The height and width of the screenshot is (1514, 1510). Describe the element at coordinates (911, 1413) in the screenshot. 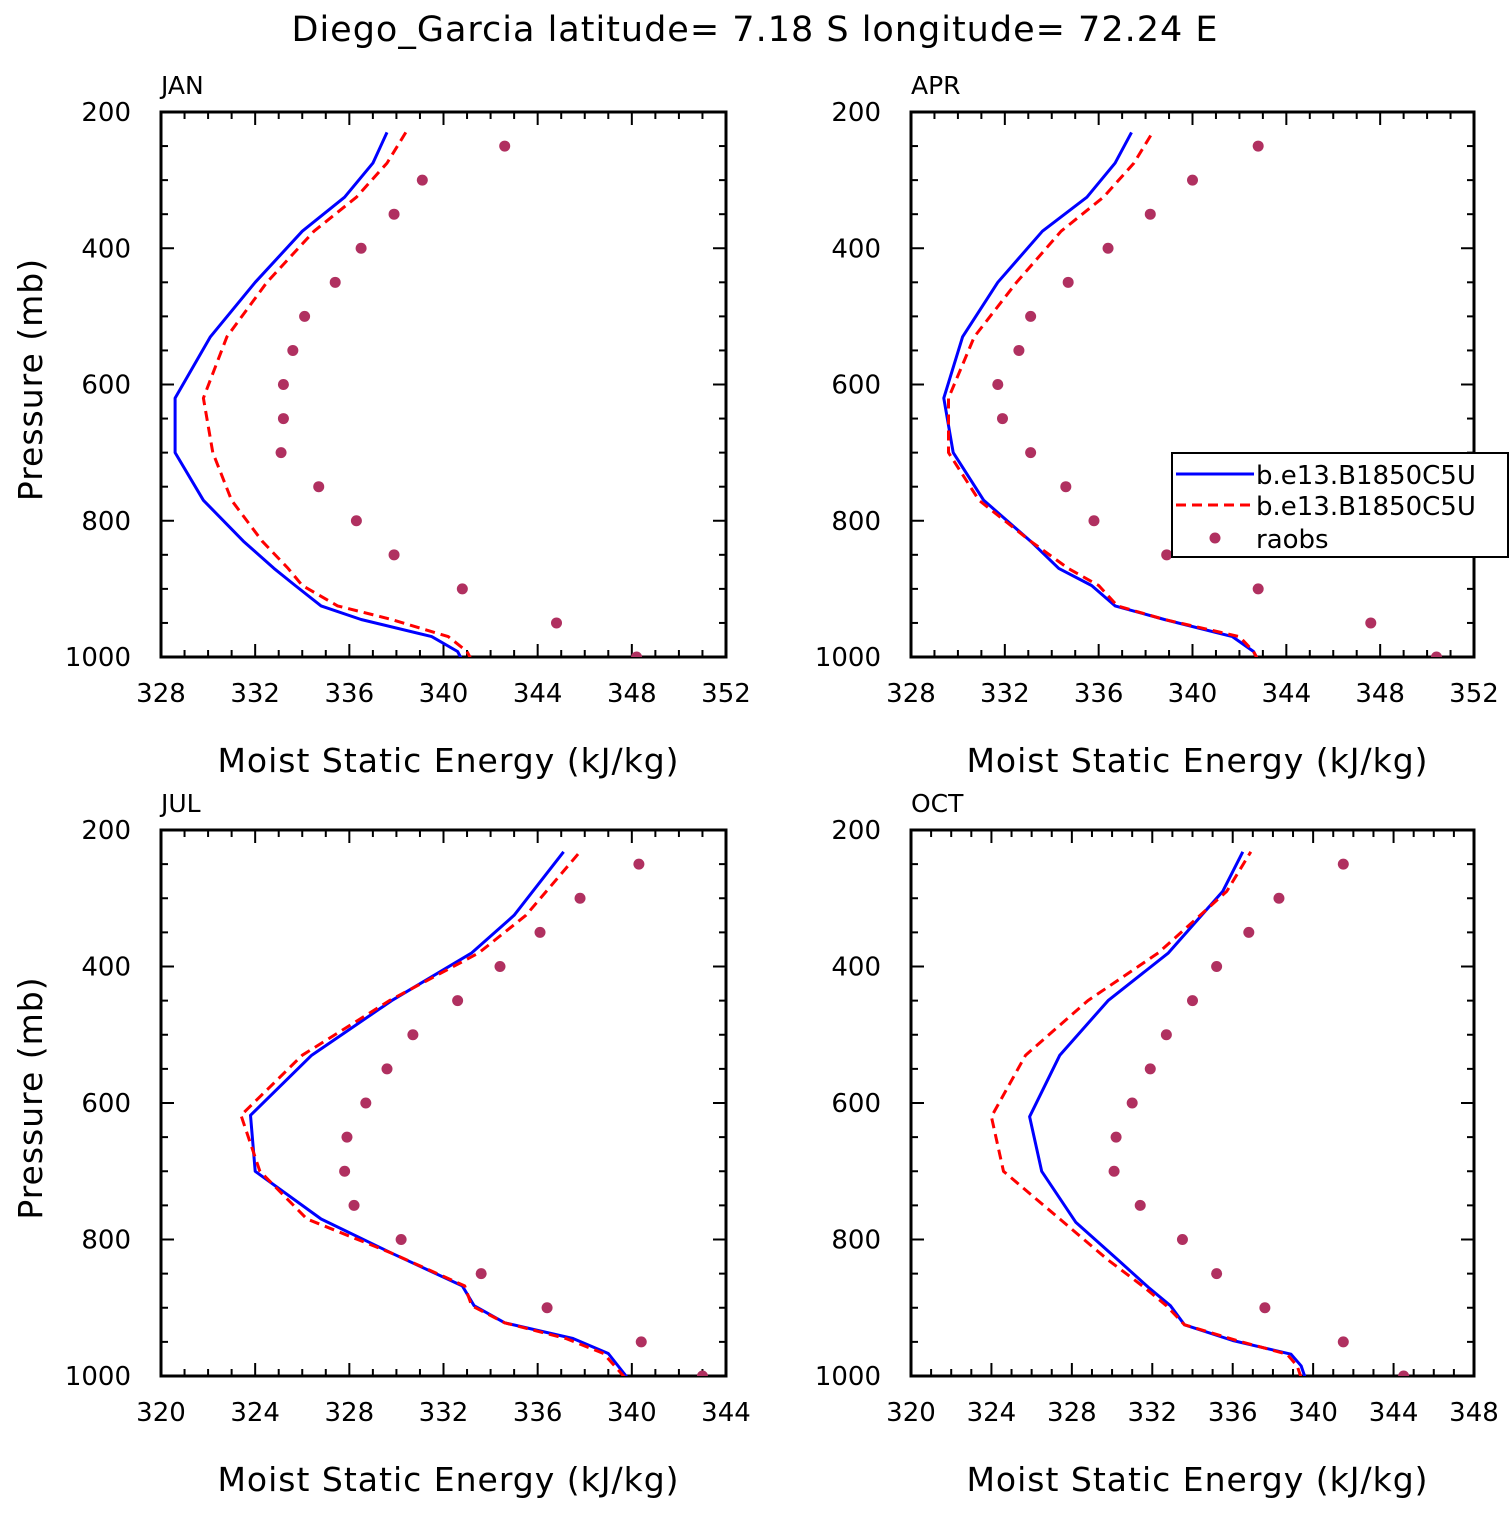

I see `x-tick-label: 320` at that location.